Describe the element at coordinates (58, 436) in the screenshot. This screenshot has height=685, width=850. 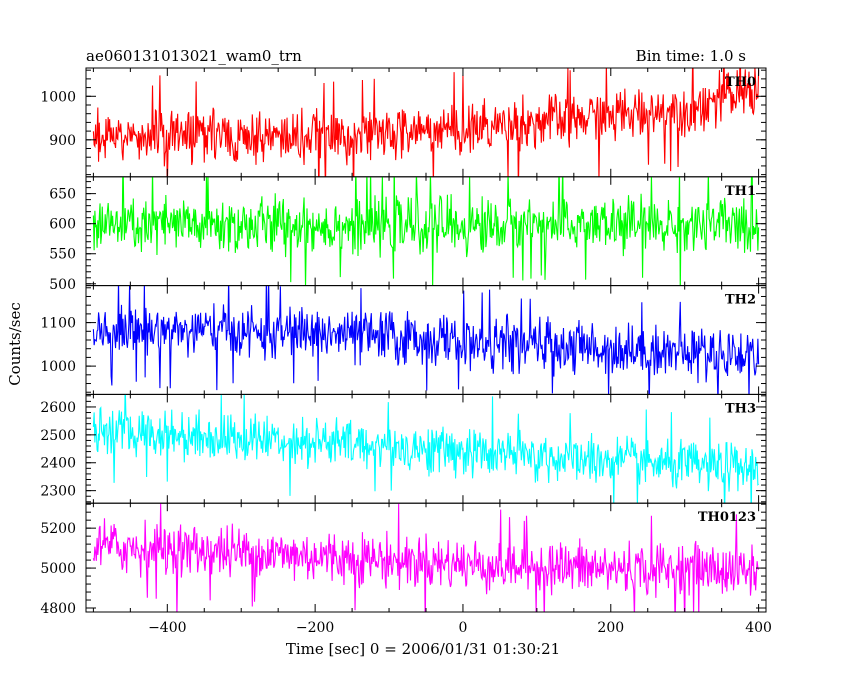
I see `y-tick-label: 2500` at that location.